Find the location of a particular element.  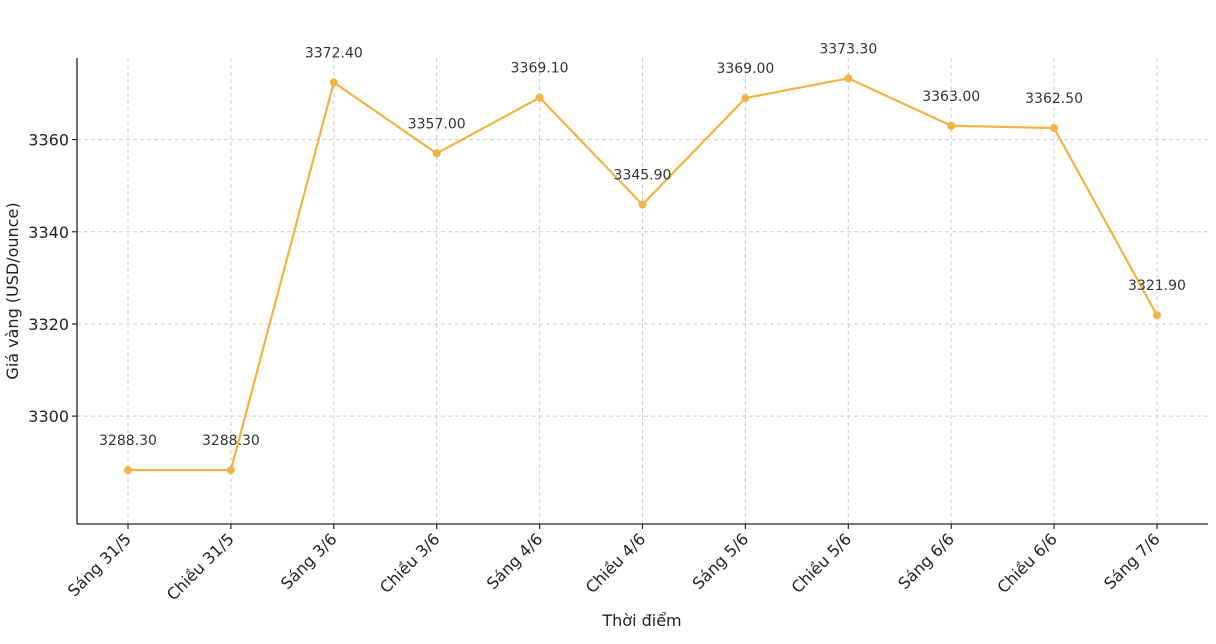

y-tick-label: 3300 is located at coordinates (48, 416).